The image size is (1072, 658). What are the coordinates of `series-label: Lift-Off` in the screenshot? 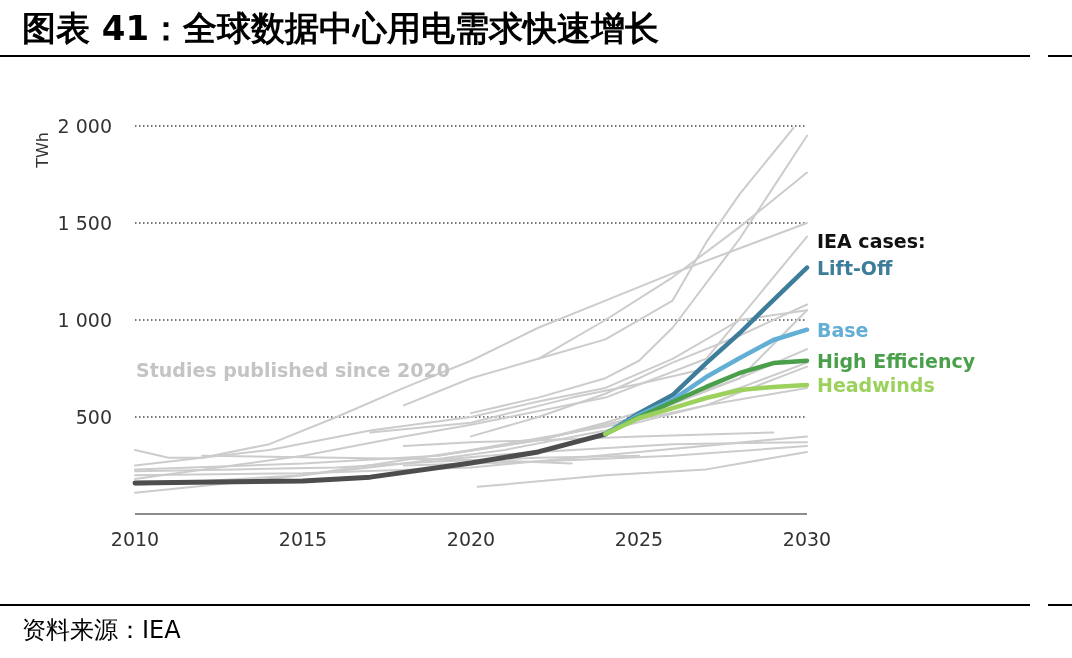 It's located at (855, 267).